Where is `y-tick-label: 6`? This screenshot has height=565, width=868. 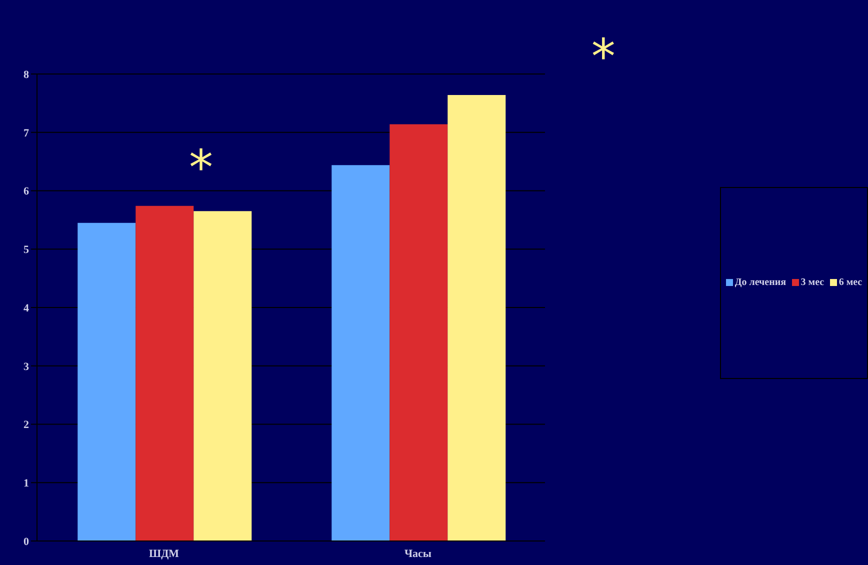 y-tick-label: 6 is located at coordinates (27, 192).